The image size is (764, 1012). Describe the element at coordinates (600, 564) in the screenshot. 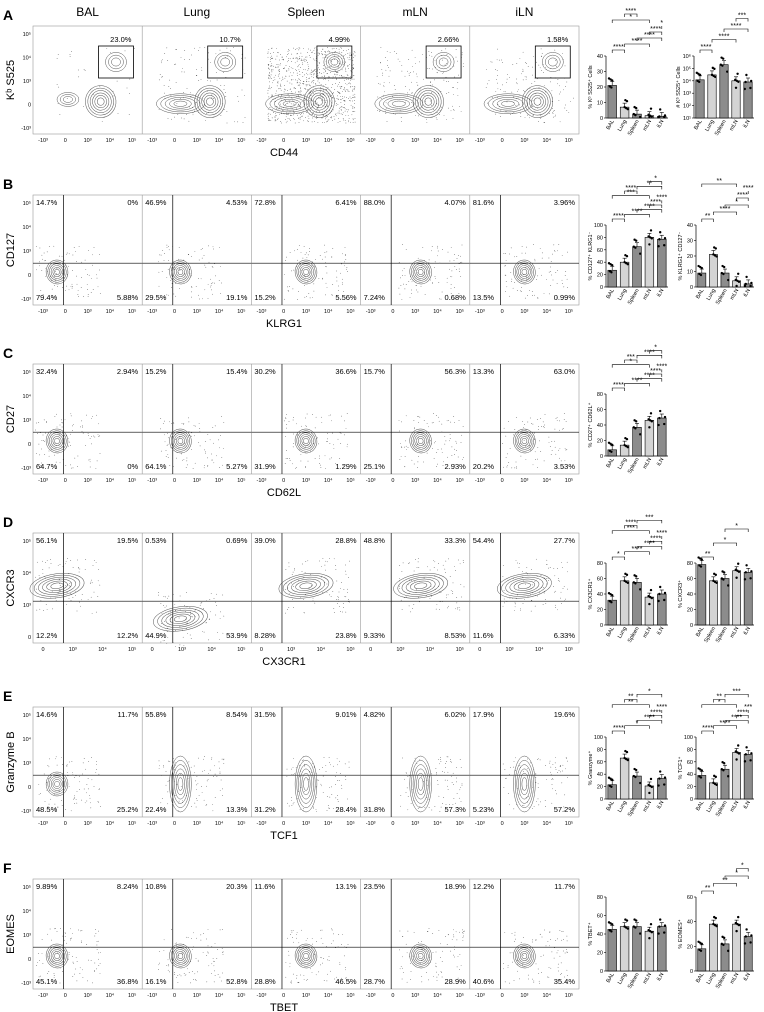

I see `bar-y-tick-label: 80` at that location.